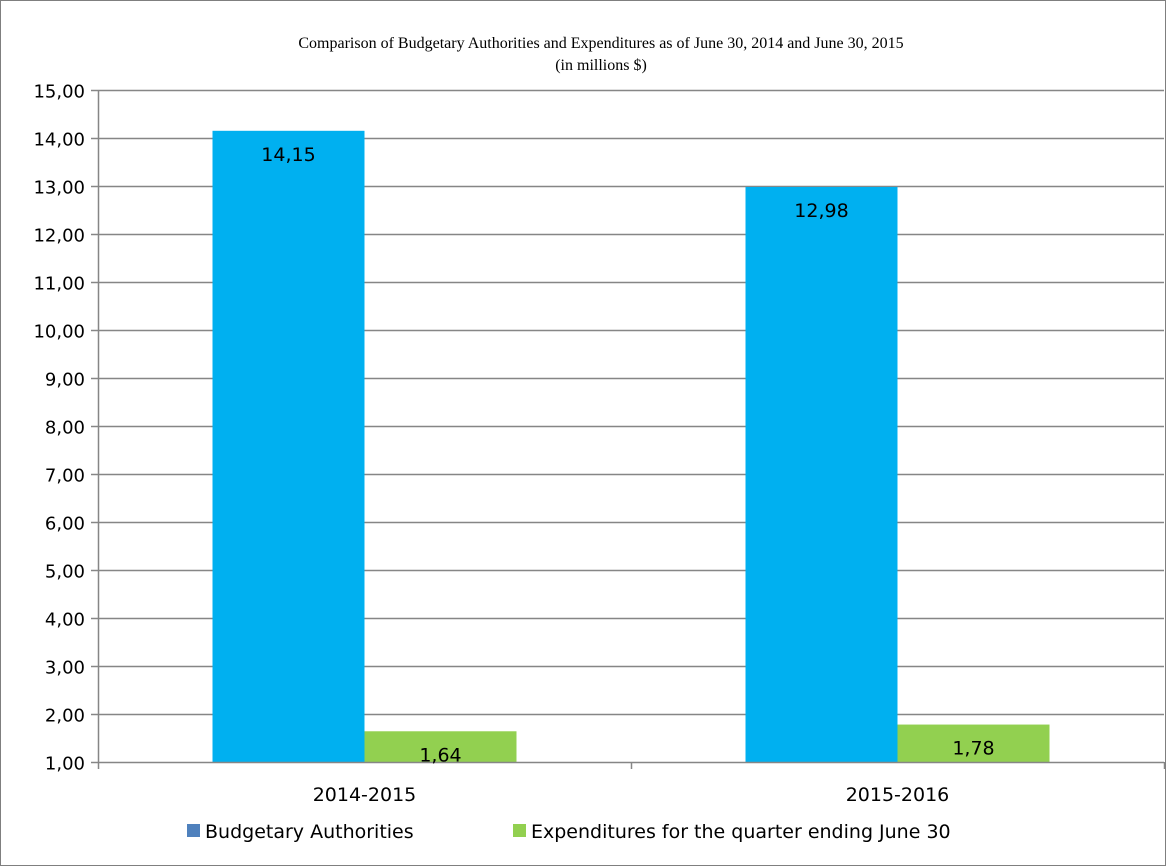  What do you see at coordinates (59, 140) in the screenshot?
I see `y-tick-label: 14,00` at bounding box center [59, 140].